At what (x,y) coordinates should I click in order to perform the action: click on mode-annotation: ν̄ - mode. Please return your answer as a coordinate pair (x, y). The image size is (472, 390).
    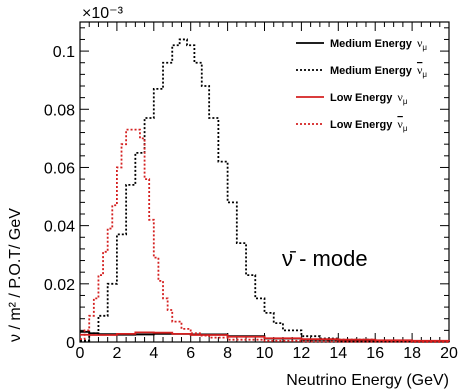
    Looking at the image, I should click on (325, 258).